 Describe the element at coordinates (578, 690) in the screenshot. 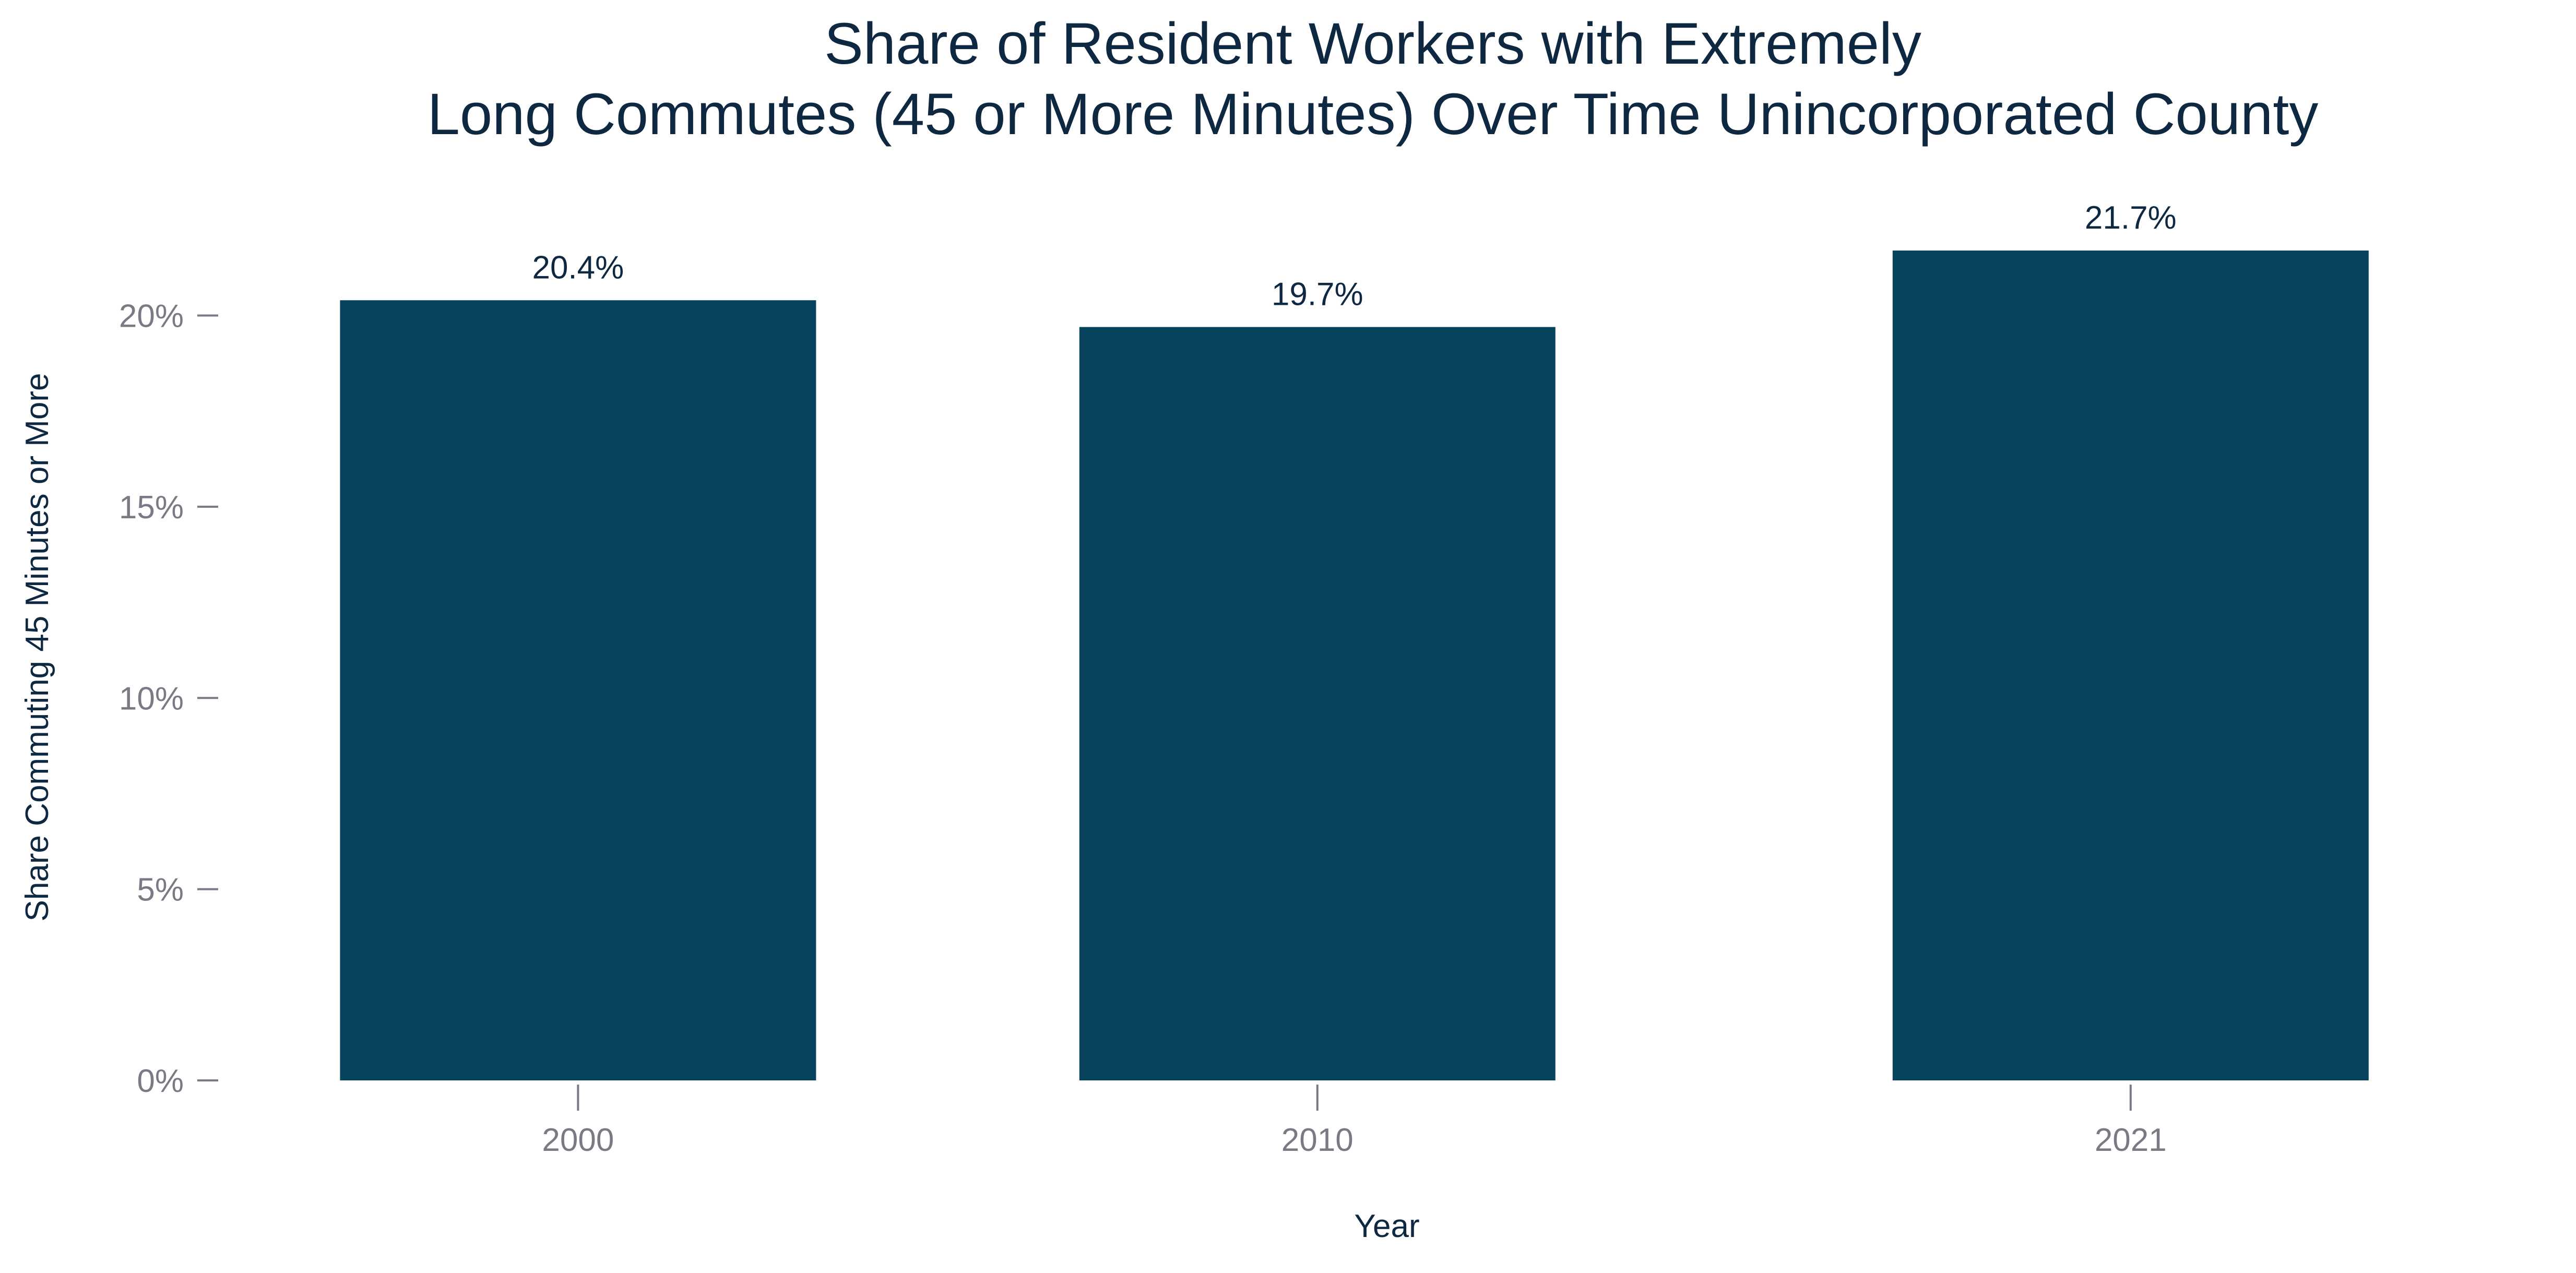

I see `bar-2000` at that location.